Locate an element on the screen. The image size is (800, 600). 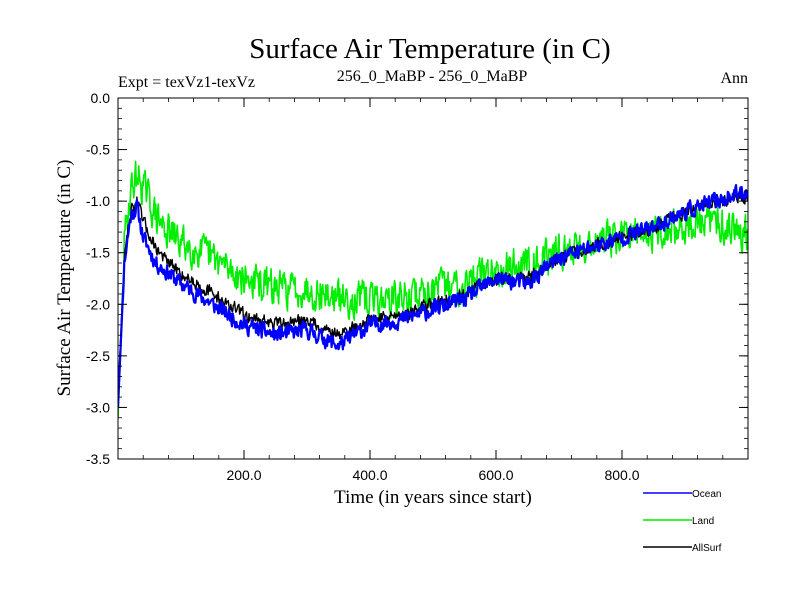
chart-subtitle-right: Ann is located at coordinates (734, 78).